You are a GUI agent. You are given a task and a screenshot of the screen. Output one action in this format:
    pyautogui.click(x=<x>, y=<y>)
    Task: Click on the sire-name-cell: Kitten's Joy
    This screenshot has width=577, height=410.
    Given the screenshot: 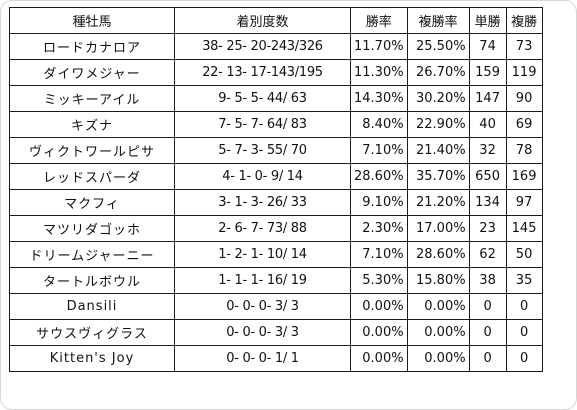 What is the action you would take?
    pyautogui.click(x=92, y=358)
    